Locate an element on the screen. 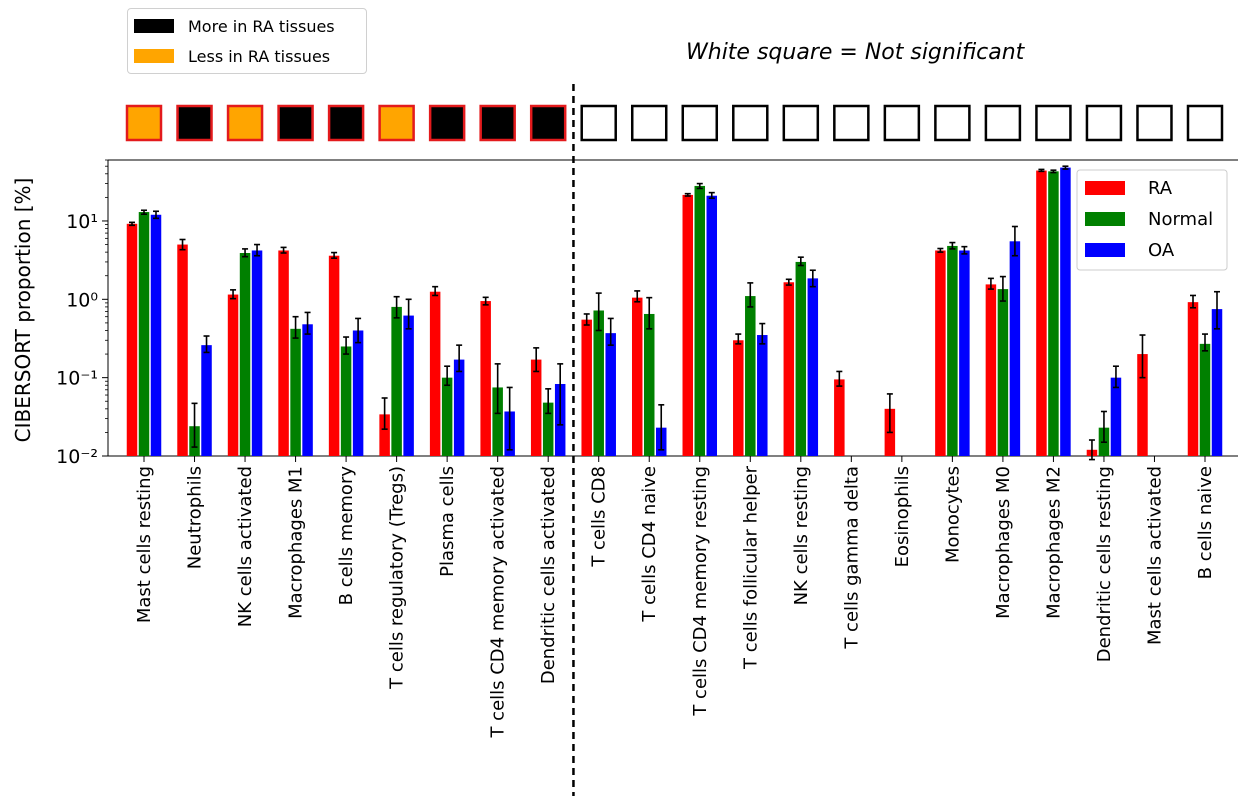  legend-item-more: More in RA tissues is located at coordinates (234, 26).